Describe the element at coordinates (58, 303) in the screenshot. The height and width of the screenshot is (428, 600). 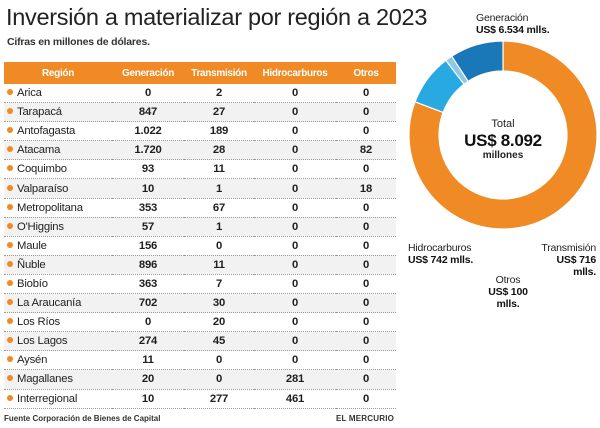
I see `cell-region: La Araucanía` at that location.